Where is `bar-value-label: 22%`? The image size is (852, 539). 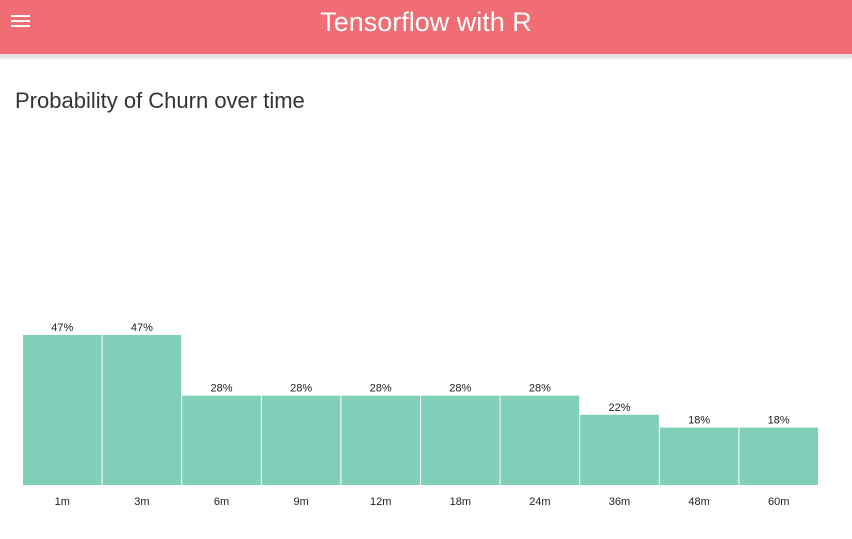 bar-value-label: 22% is located at coordinates (619, 408).